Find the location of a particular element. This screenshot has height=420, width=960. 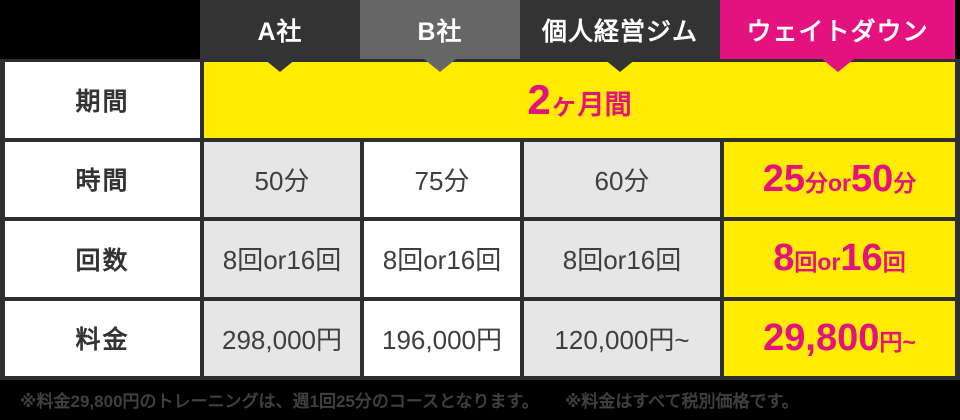

cell-price-weightdown: 29,800円~ is located at coordinates (839, 338).